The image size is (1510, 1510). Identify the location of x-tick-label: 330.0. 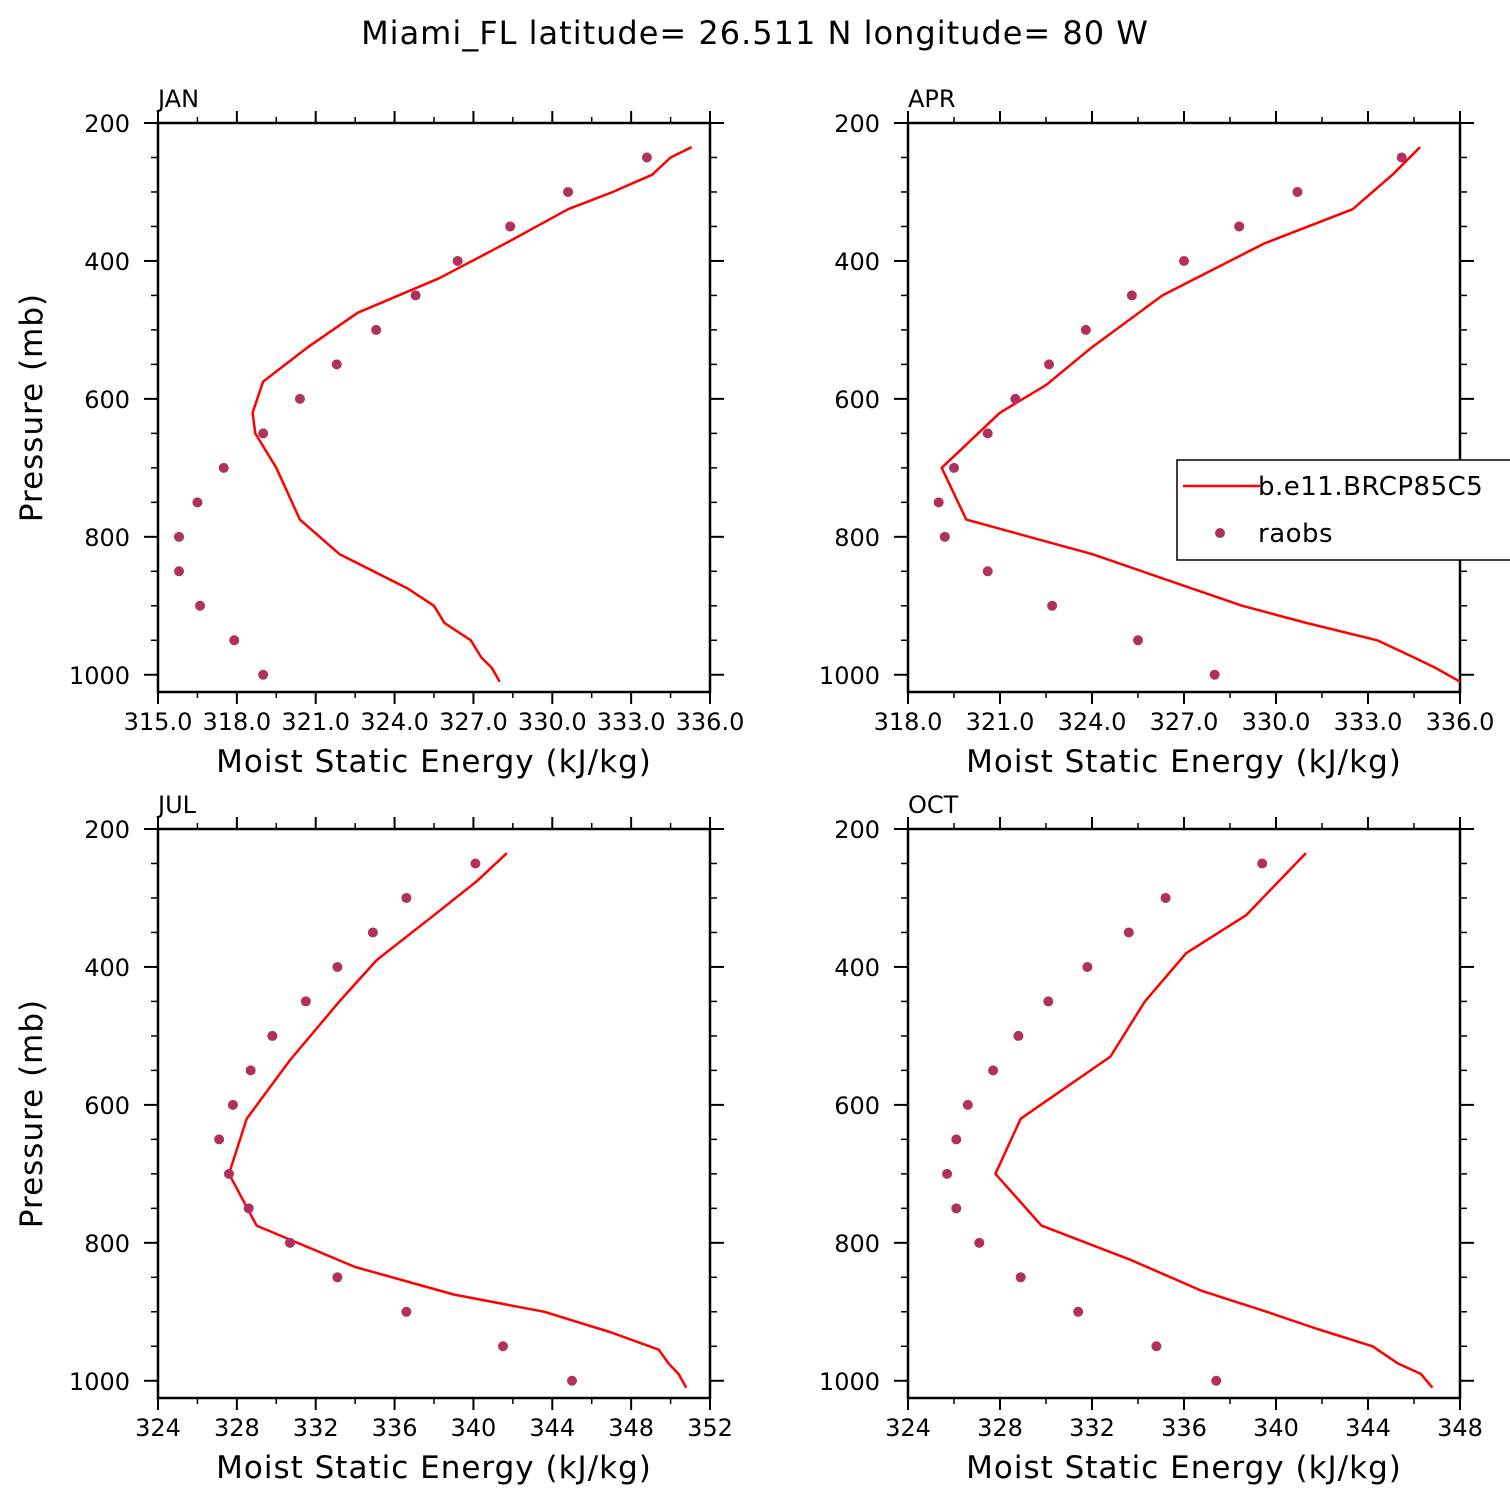
(1276, 722).